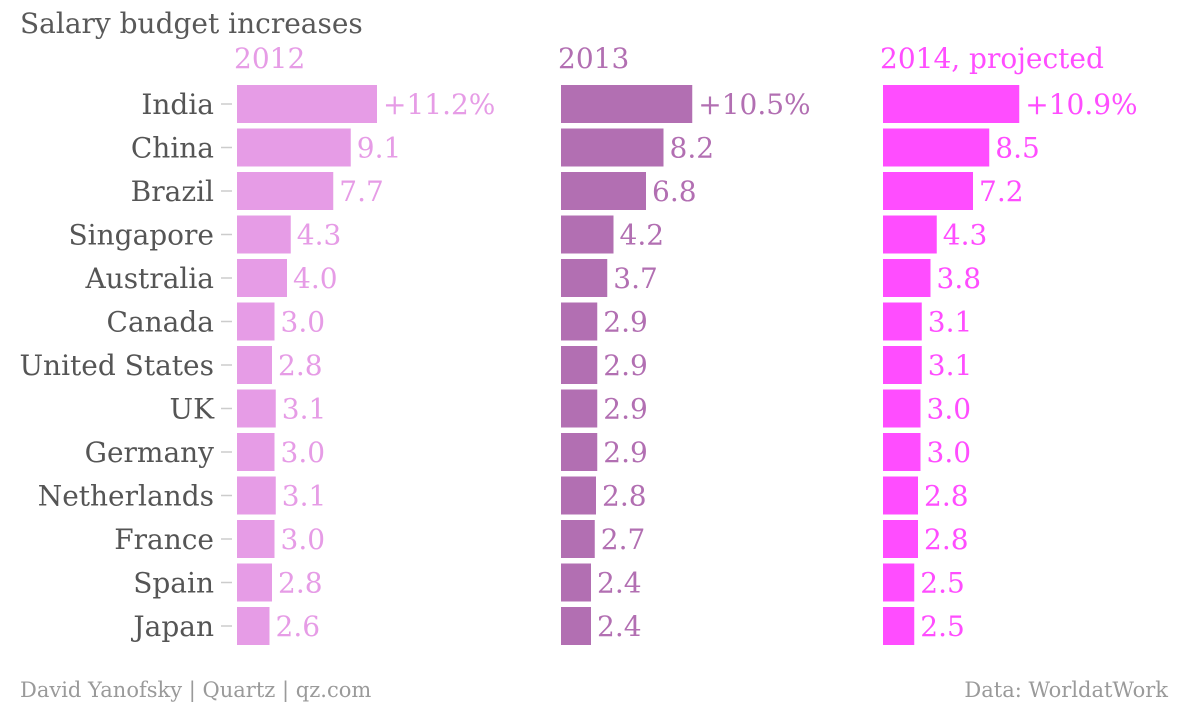 Image resolution: width=1200 pixels, height=707 pixels. Describe the element at coordinates (593, 58) in the screenshot. I see `series-label: 2013` at that location.